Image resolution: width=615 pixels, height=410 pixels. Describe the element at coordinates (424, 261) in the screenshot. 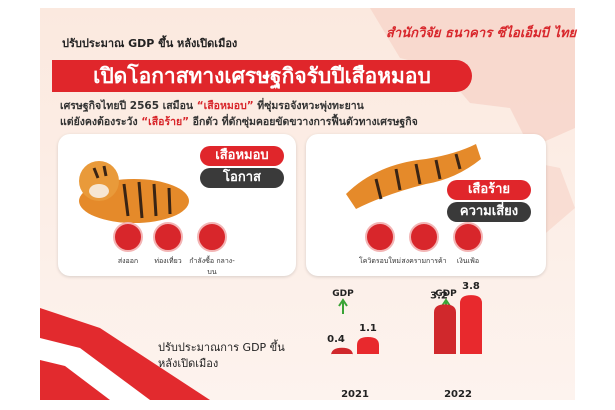

I see `item-label: สงครามการค้า` at that location.